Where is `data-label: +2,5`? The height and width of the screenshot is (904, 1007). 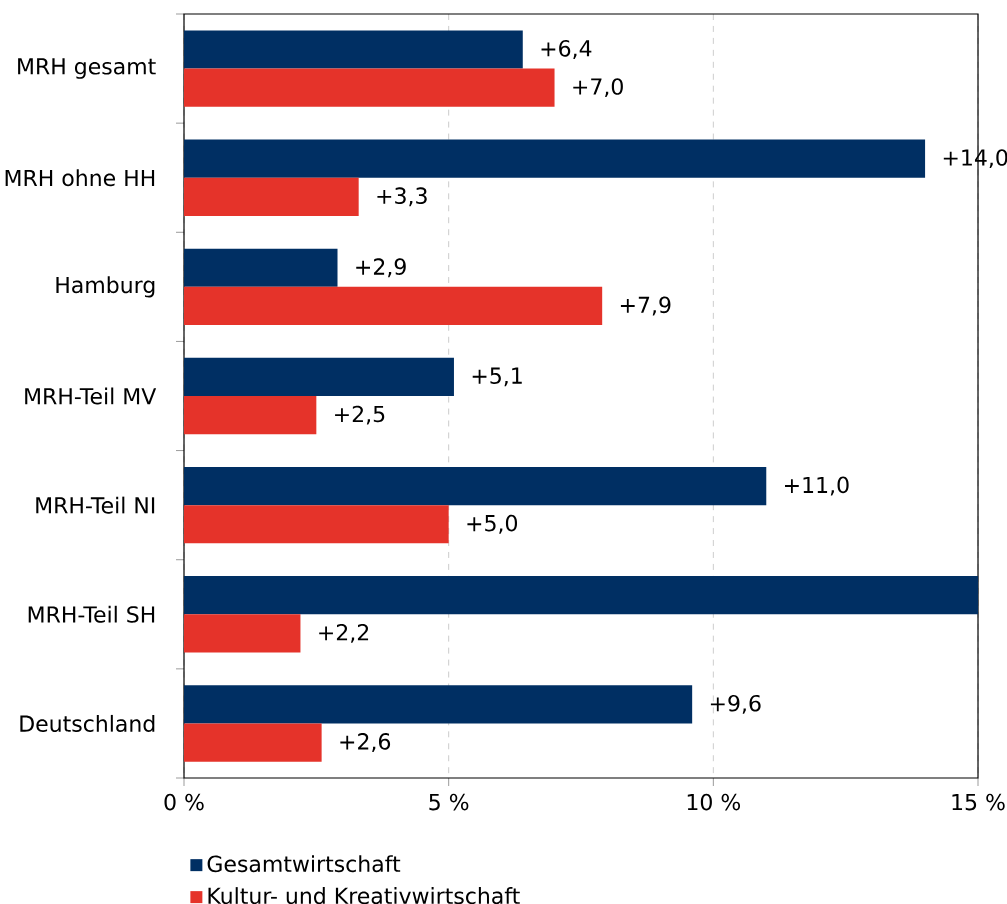 data-label: +2,5 is located at coordinates (360, 415).